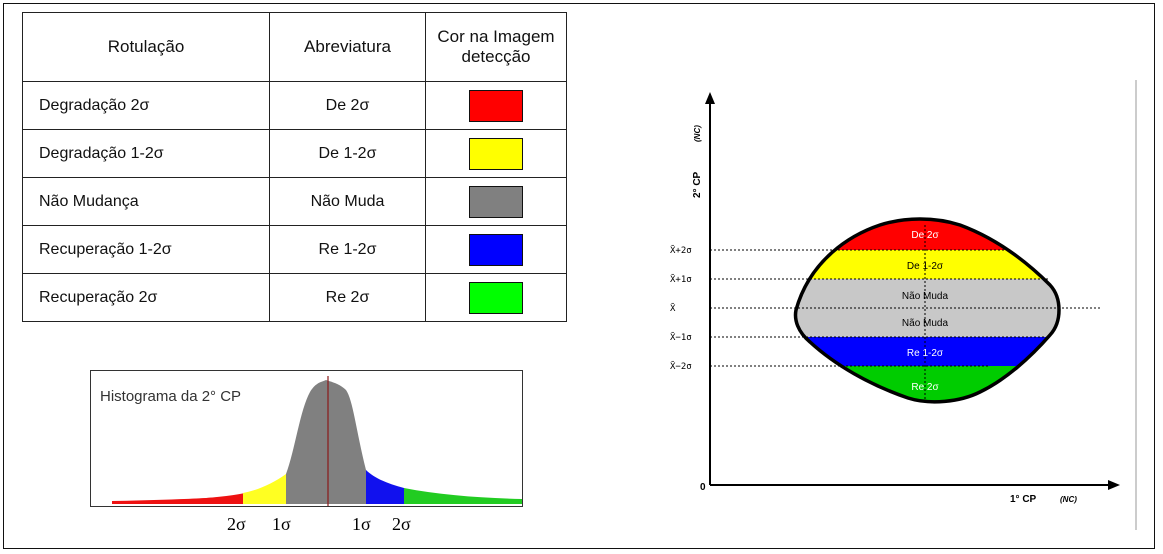  I want to click on histogram-tick-1sigma-right: 1σ, so click(361, 524).